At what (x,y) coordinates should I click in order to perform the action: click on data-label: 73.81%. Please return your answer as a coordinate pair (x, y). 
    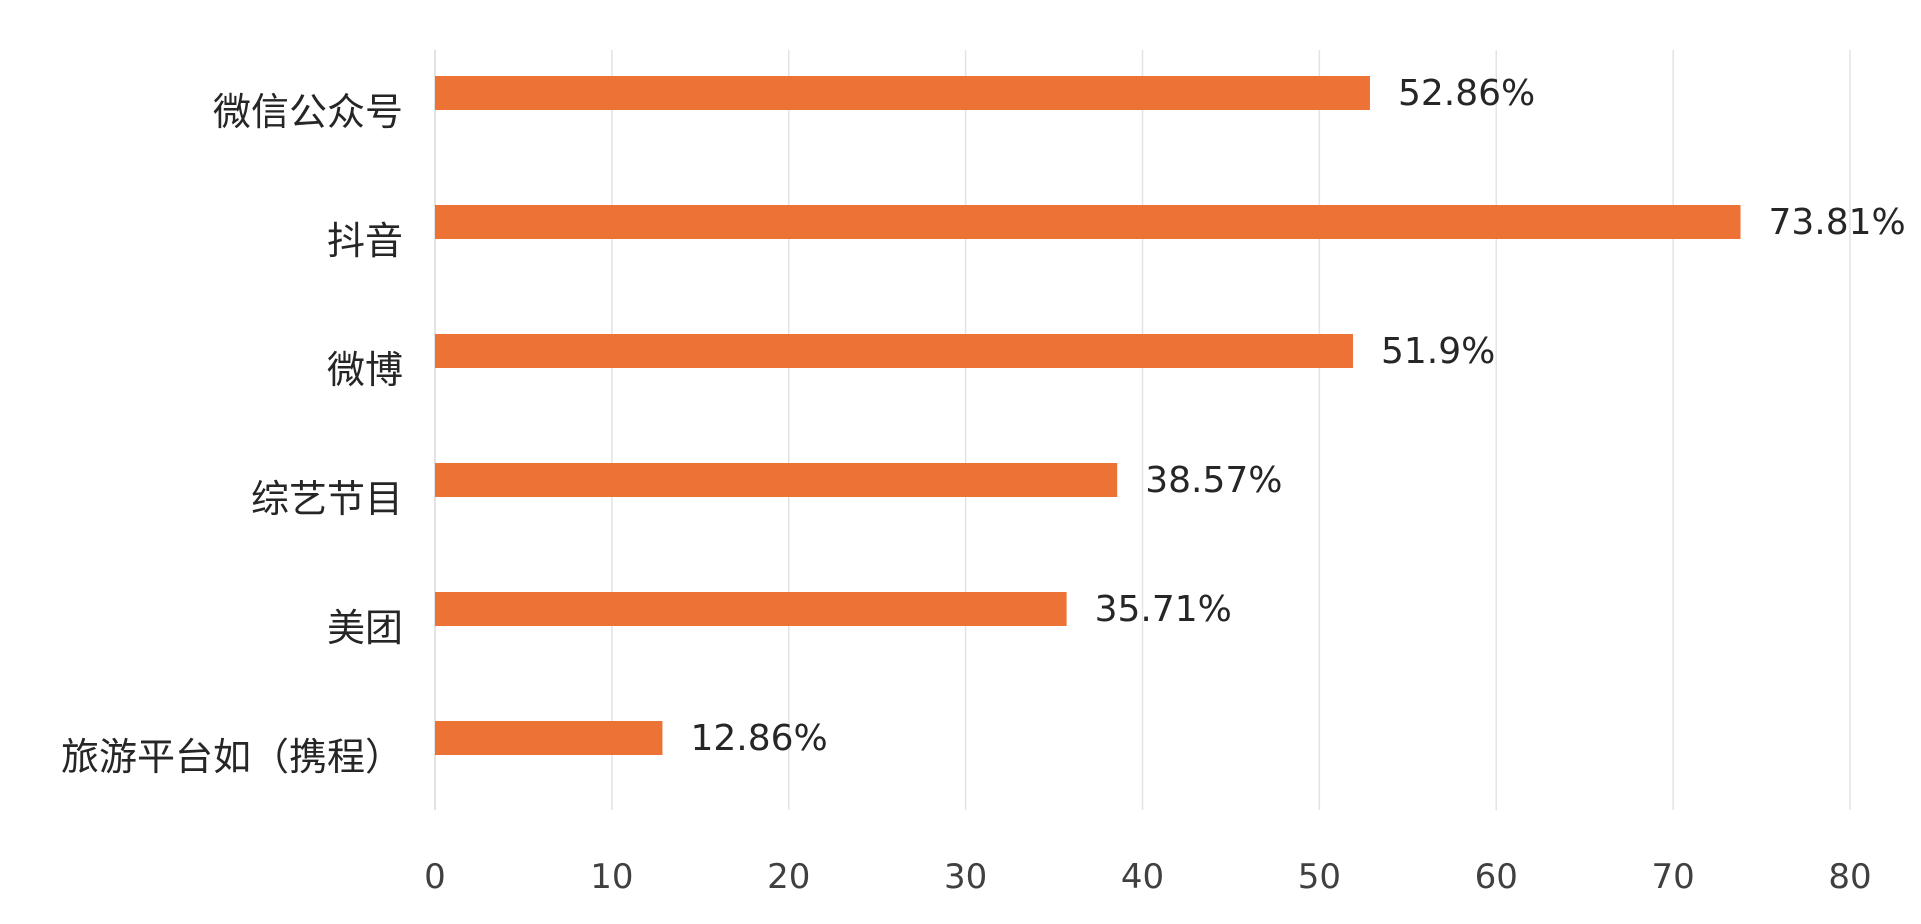
    Looking at the image, I should click on (1837, 222).